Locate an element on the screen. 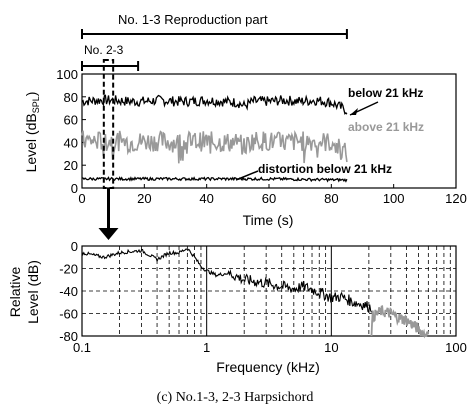  range-marker-label-no2-3: No. 2-3 is located at coordinates (104, 50).